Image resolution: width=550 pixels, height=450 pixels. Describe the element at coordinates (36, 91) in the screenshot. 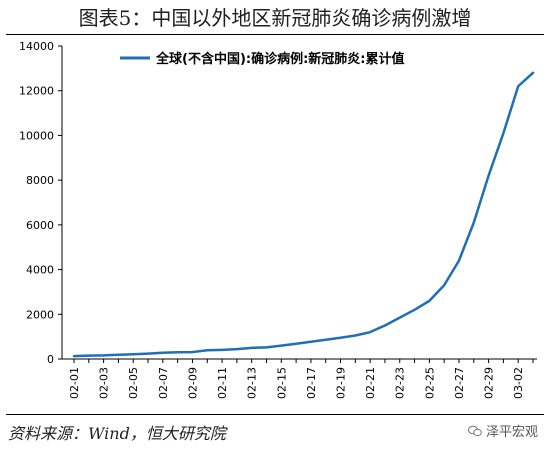

I see `y-tick-label: 12000` at that location.